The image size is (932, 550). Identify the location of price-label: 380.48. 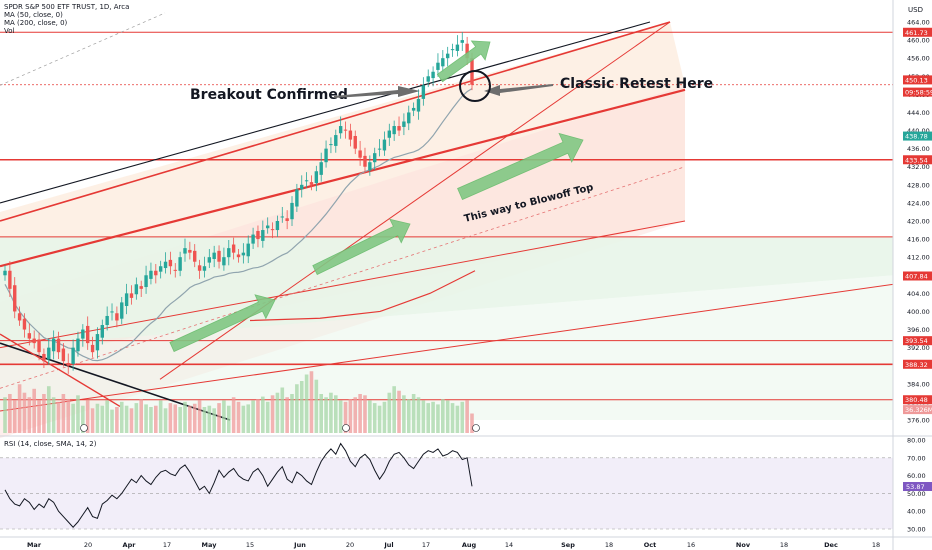
(916, 400).